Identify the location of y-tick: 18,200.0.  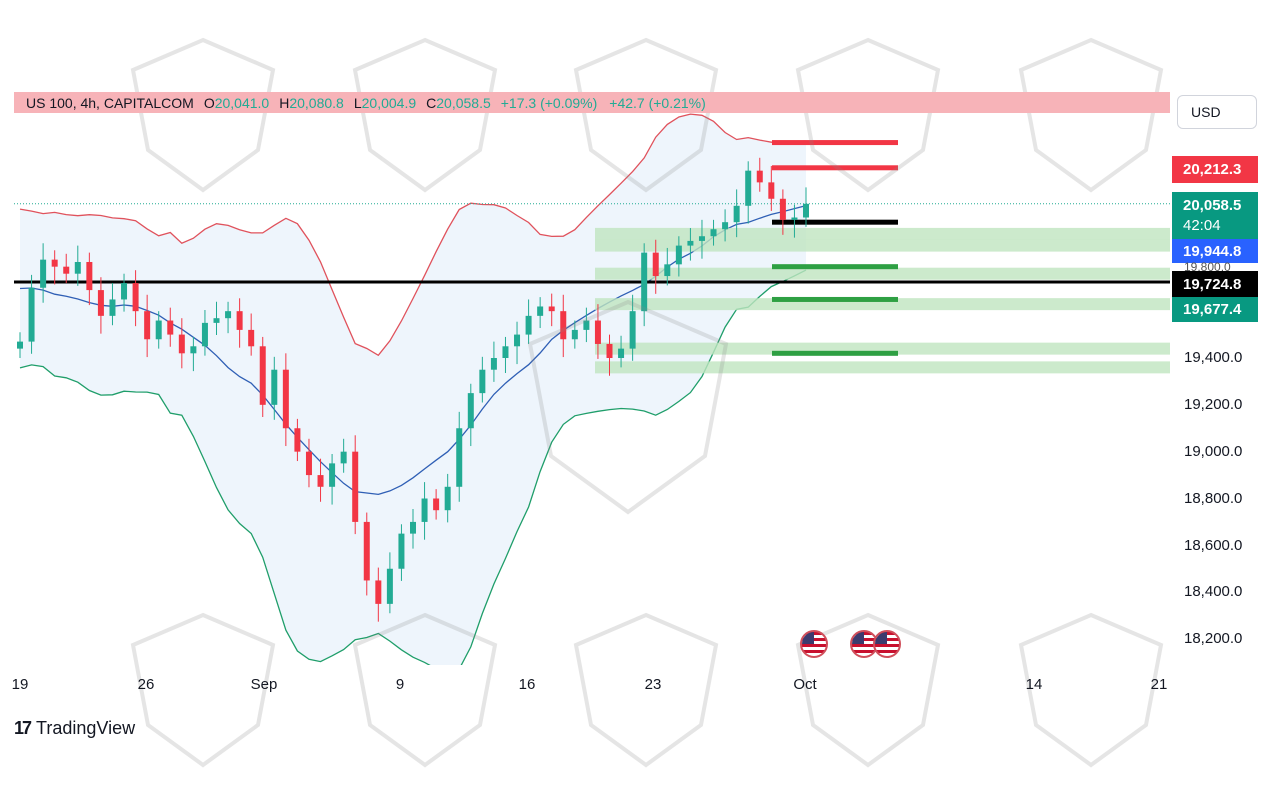
(1213, 638).